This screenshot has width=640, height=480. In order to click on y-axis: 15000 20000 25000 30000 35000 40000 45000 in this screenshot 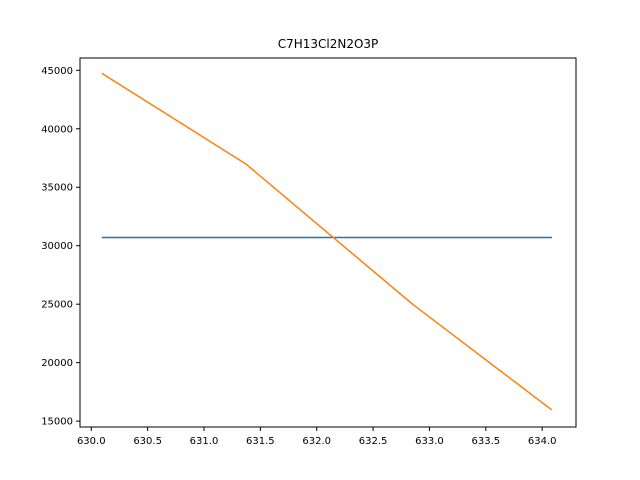, I will do `click(60, 247)`.